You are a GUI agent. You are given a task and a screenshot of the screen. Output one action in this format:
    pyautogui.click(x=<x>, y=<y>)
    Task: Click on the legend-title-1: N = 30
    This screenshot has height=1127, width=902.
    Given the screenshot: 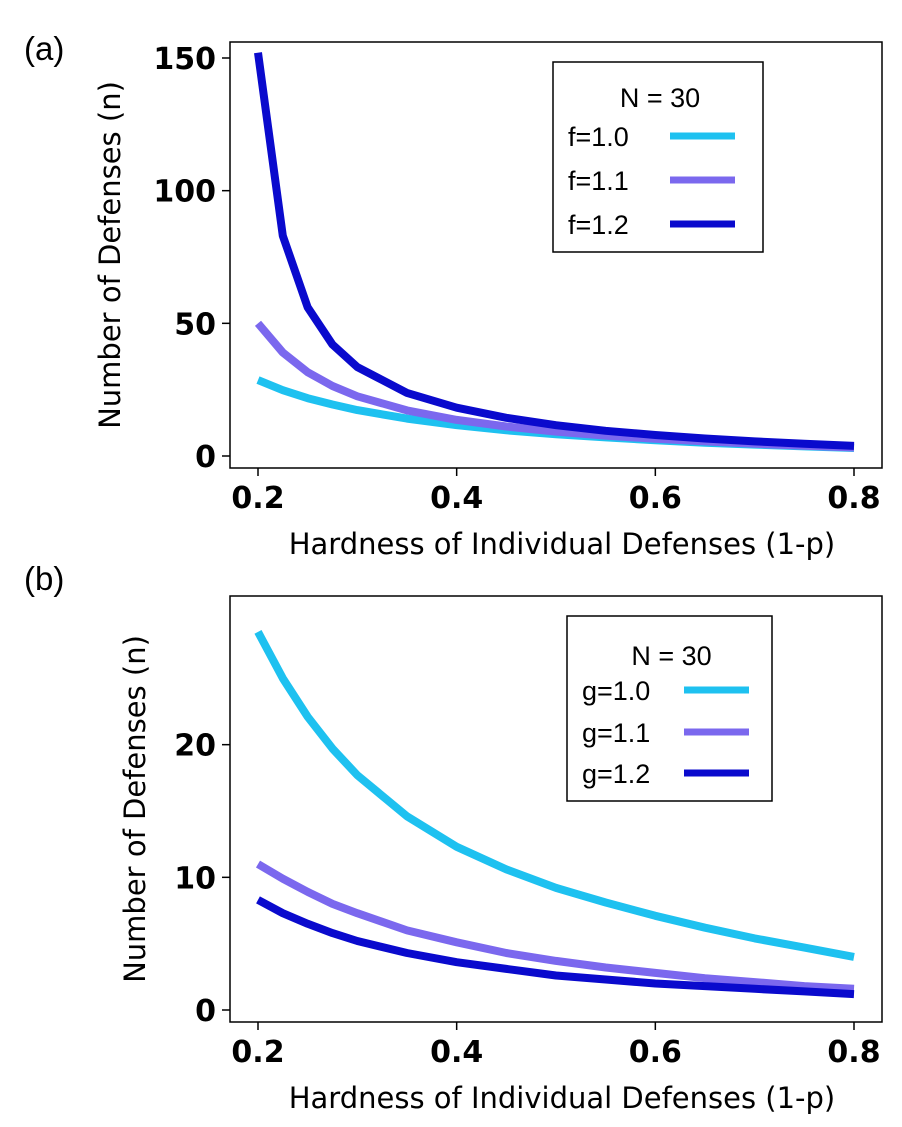 What is the action you would take?
    pyautogui.click(x=671, y=656)
    